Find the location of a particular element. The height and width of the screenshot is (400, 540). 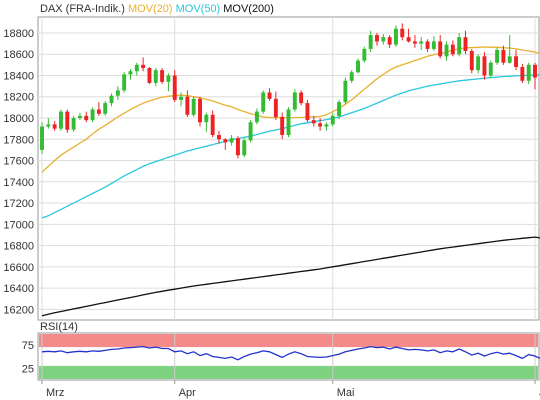

rsi-grid is located at coordinates (288, 356).